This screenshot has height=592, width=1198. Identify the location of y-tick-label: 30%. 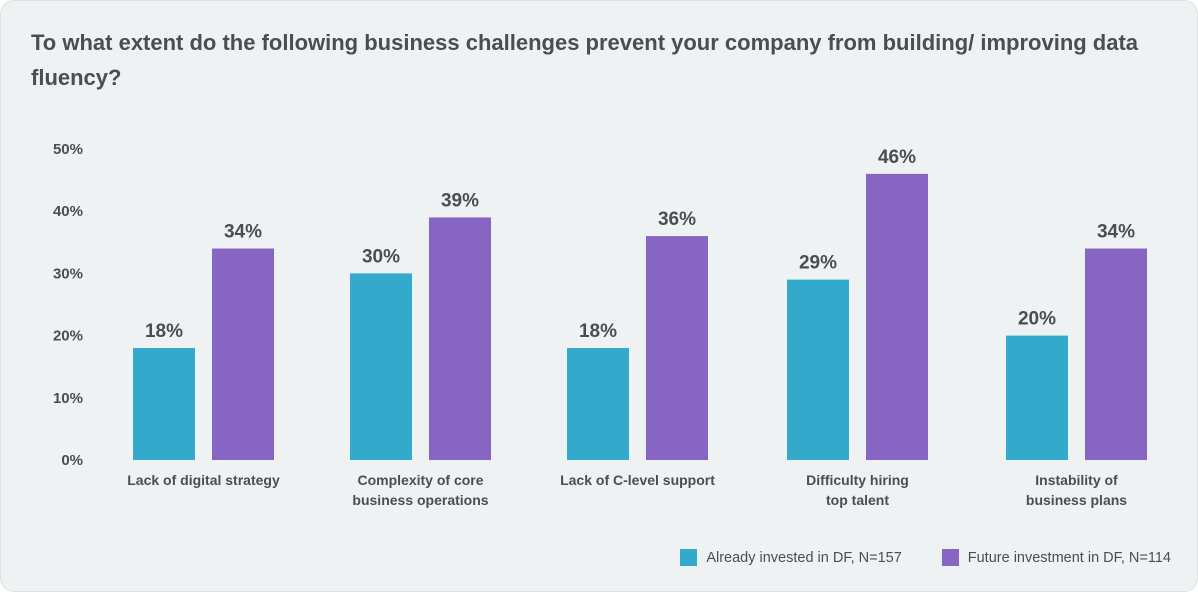
(68, 273).